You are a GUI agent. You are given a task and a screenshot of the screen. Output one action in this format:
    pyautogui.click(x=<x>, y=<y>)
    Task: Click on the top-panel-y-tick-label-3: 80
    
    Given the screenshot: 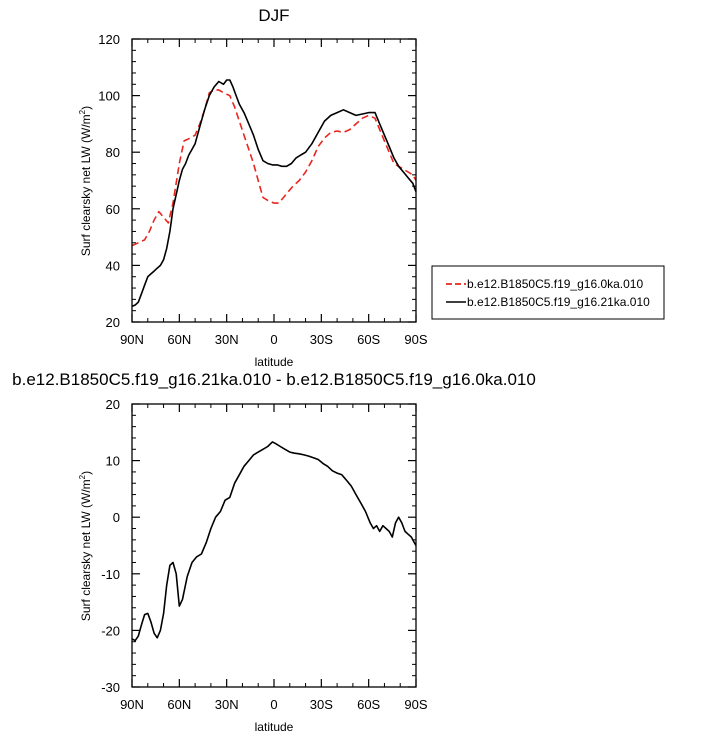 What is the action you would take?
    pyautogui.click(x=113, y=152)
    